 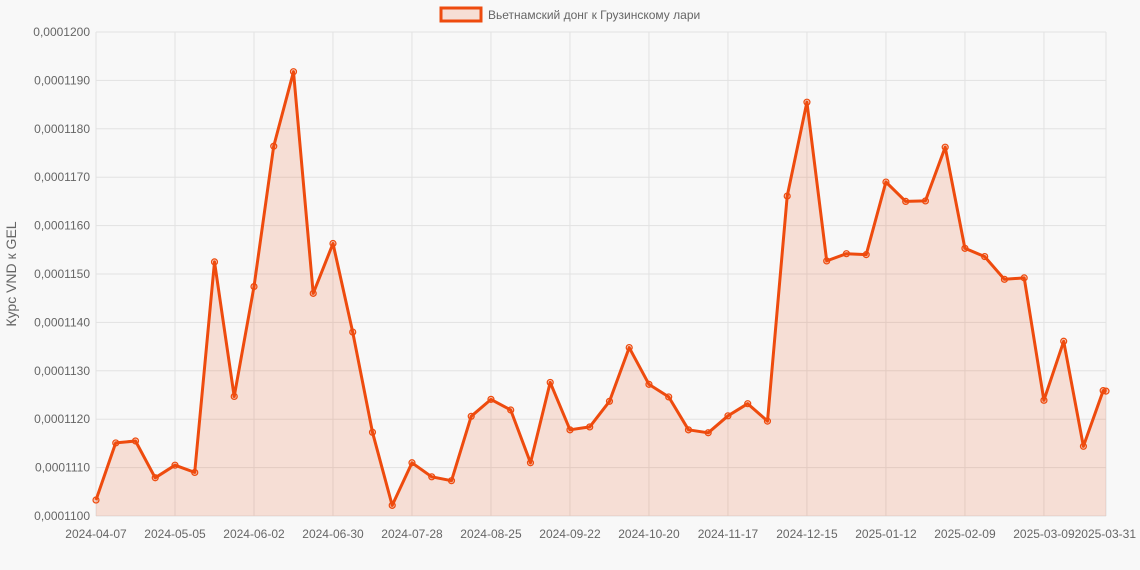 I want to click on x-tick-label: 2025-02-09, so click(x=965, y=534).